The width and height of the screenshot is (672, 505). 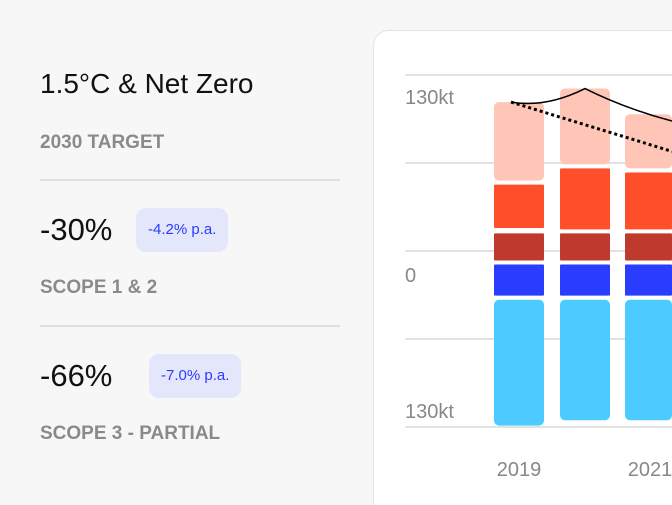 I want to click on scope12-value: -30%, so click(x=76, y=229).